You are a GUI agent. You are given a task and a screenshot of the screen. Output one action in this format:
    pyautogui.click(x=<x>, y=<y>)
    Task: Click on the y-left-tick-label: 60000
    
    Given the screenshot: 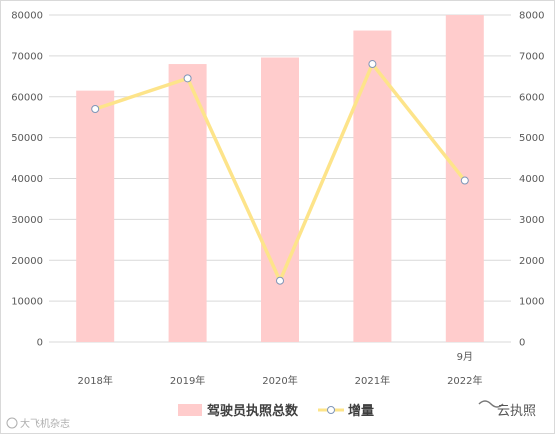 What is the action you would take?
    pyautogui.click(x=27, y=97)
    